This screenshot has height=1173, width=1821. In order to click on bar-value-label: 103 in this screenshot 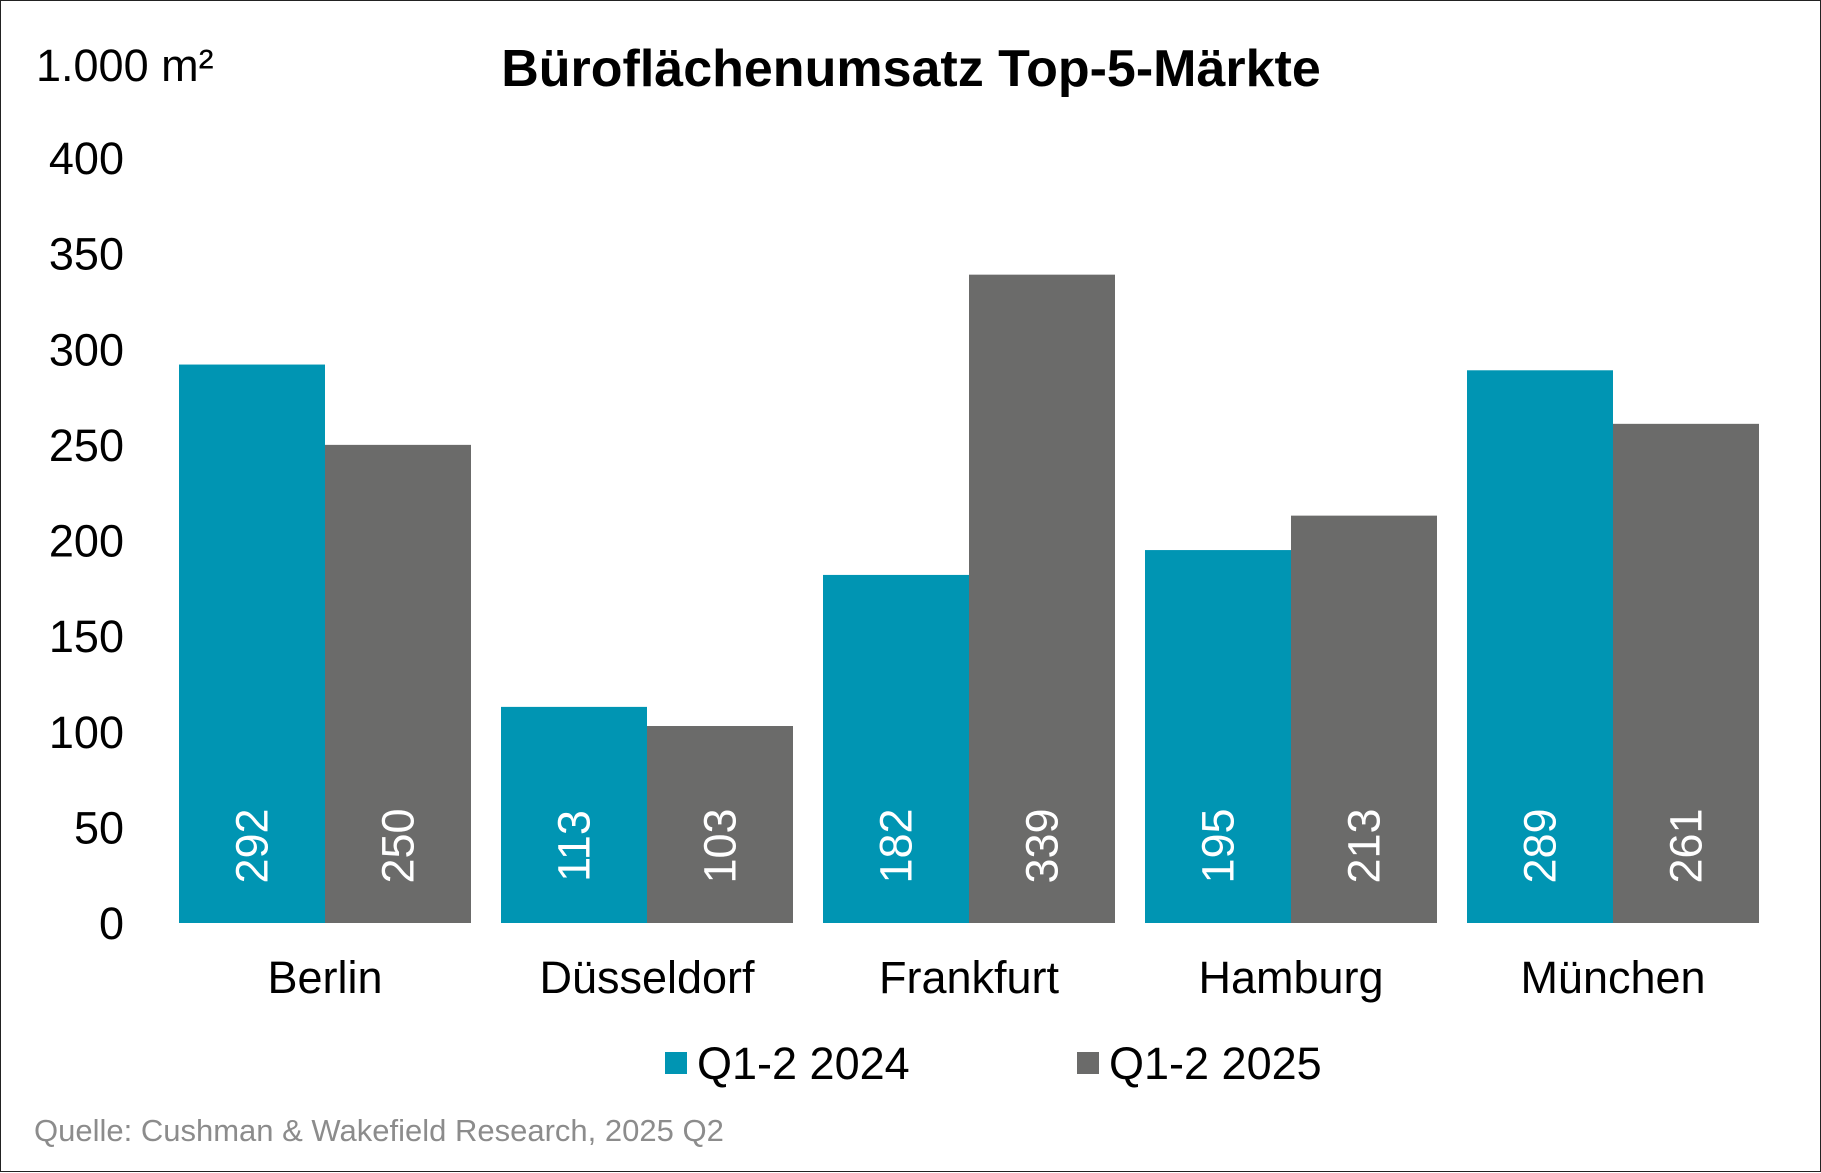, I will do `click(720, 845)`.